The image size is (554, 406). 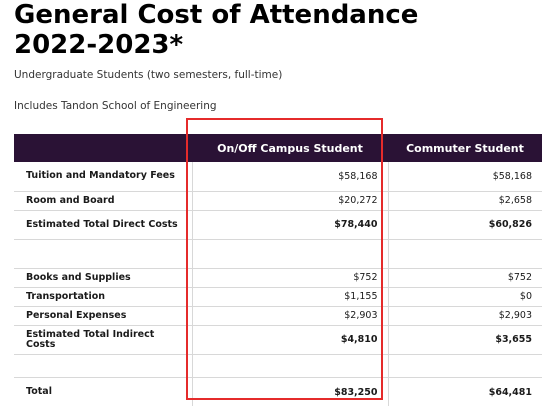 I want to click on commuter-value: $2,658, so click(x=464, y=201).